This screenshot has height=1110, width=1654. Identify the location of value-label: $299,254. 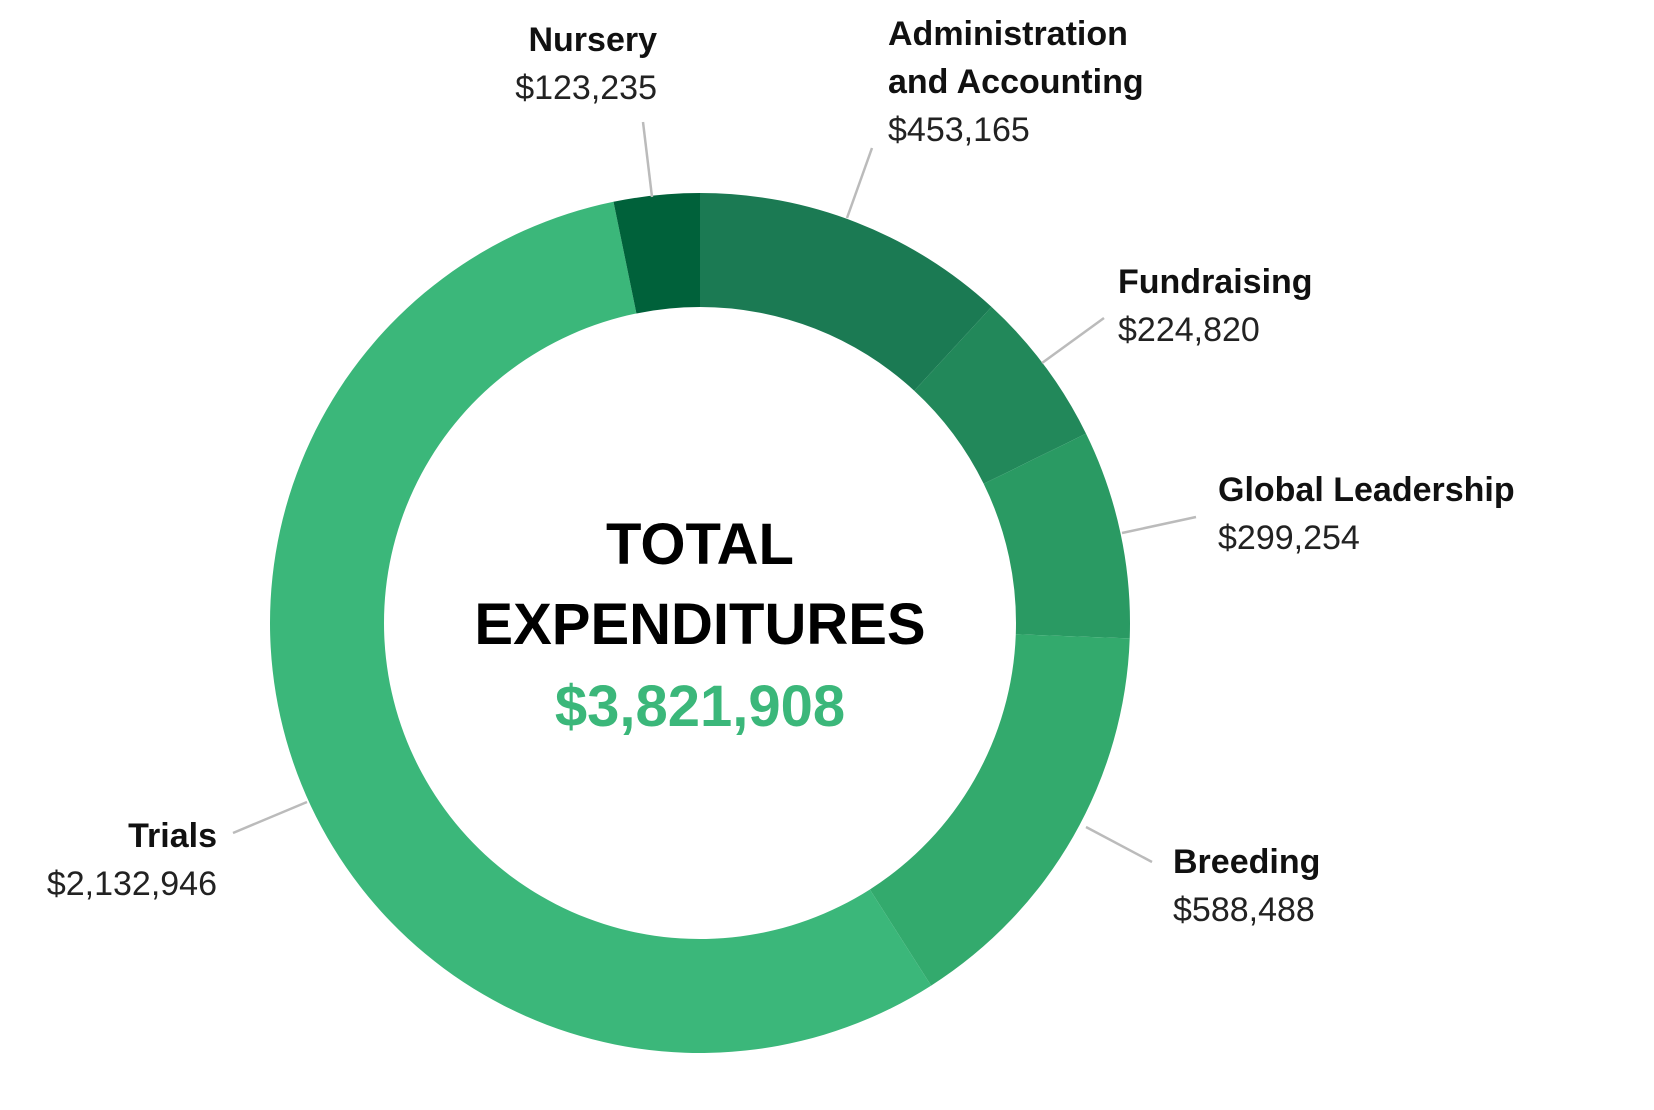
(1289, 538).